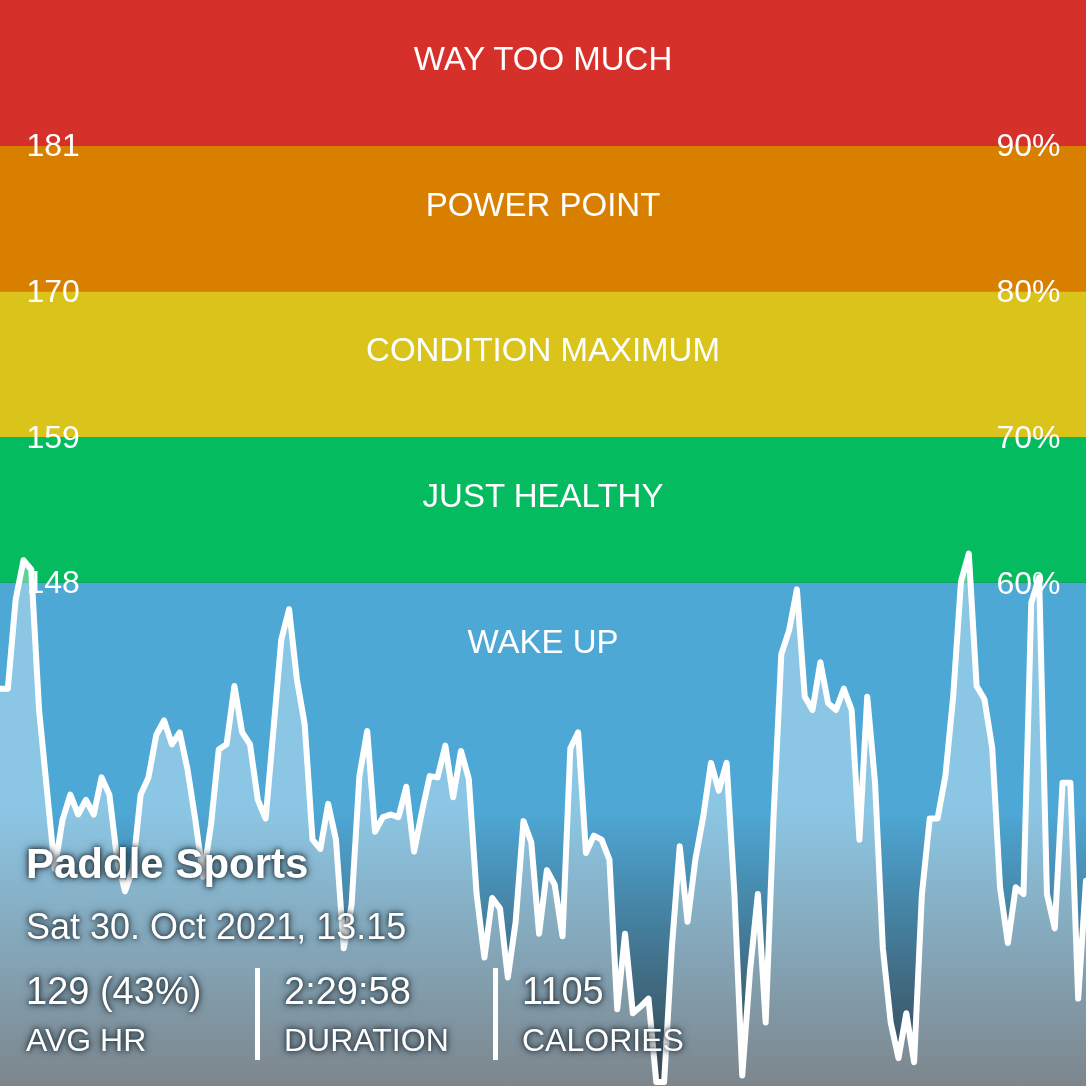 Image resolution: width=1086 pixels, height=1086 pixels. Describe the element at coordinates (114, 991) in the screenshot. I see `annotation: 129 (43%)` at that location.